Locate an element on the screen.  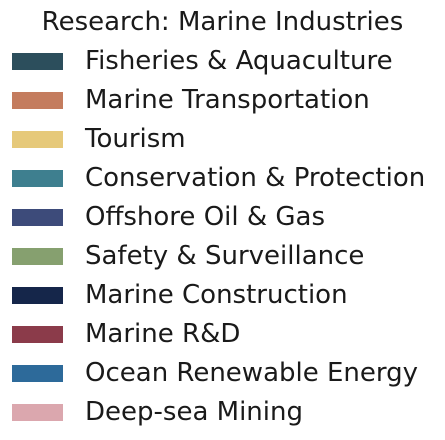
legend-entry: Deep-sea Mining is located at coordinates (222, 412).